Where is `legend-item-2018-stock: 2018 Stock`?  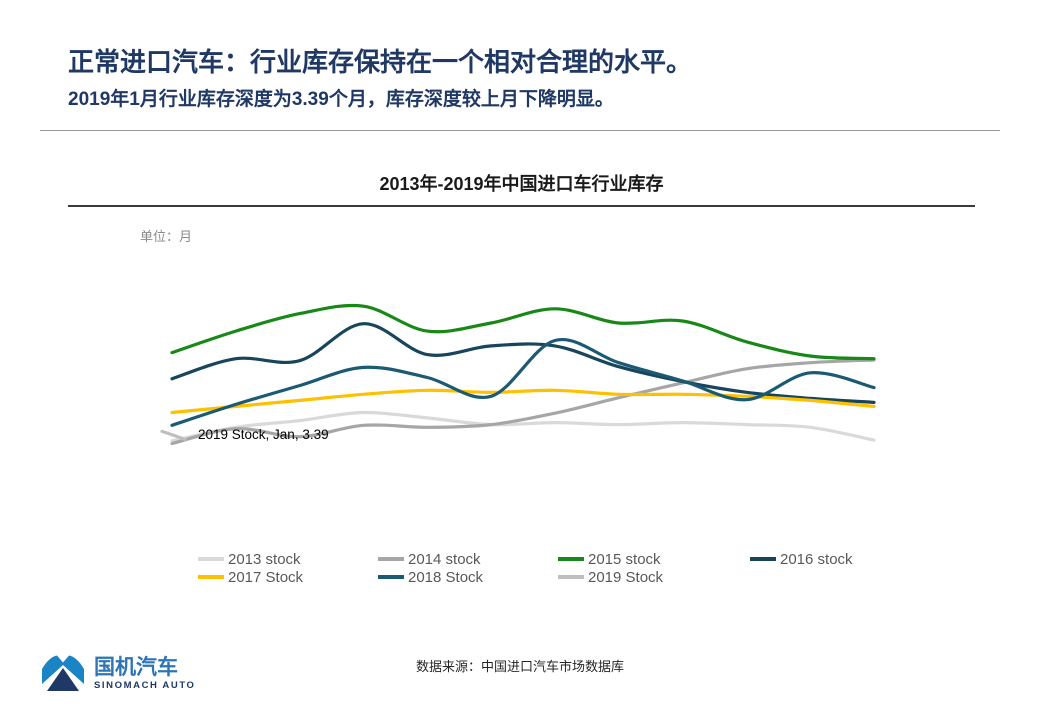
legend-item-2018-stock: 2018 Stock is located at coordinates (431, 577).